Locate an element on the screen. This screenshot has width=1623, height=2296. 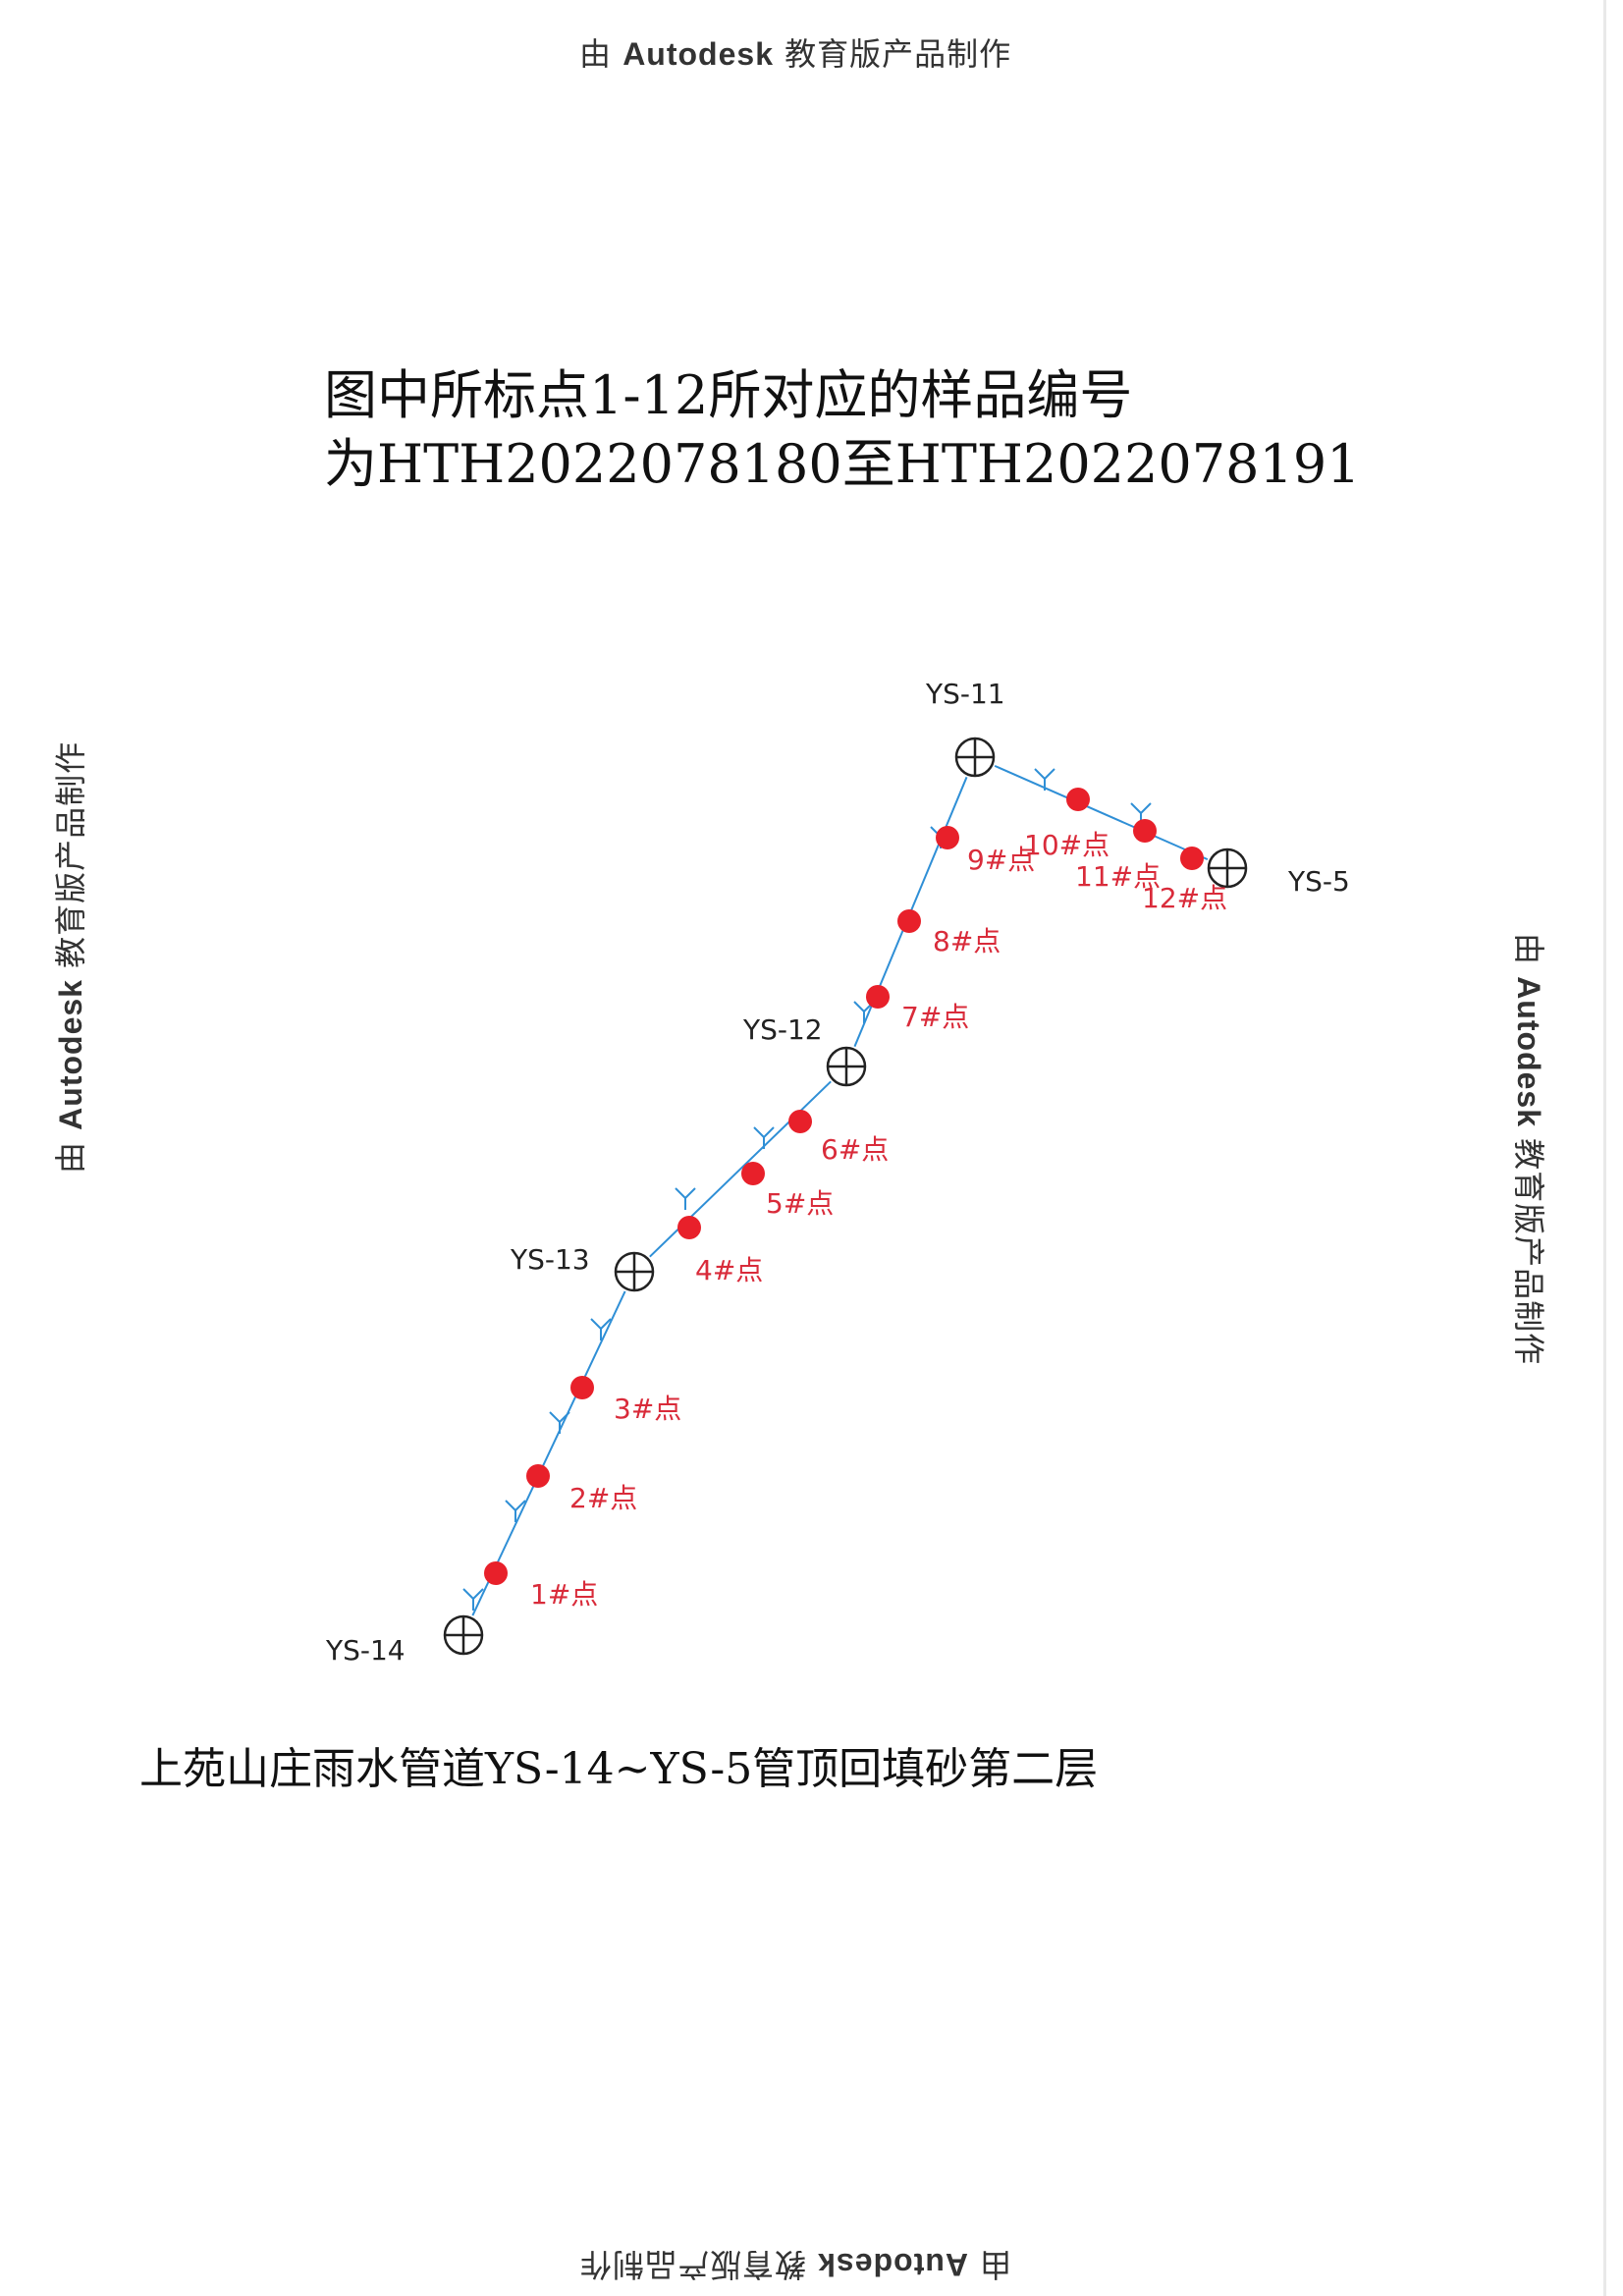
manhole-ys-12-icon is located at coordinates (846, 1066).